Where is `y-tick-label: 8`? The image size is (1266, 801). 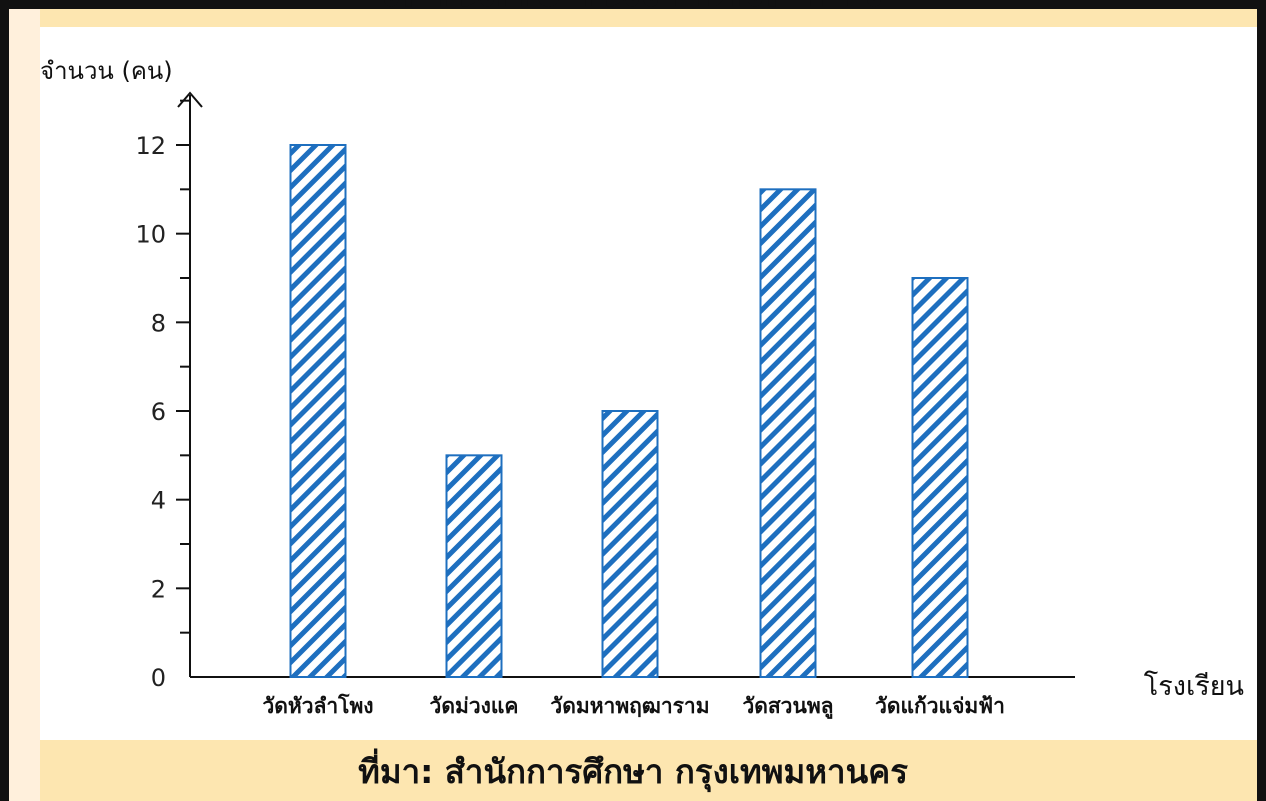 y-tick-label: 8 is located at coordinates (158, 323).